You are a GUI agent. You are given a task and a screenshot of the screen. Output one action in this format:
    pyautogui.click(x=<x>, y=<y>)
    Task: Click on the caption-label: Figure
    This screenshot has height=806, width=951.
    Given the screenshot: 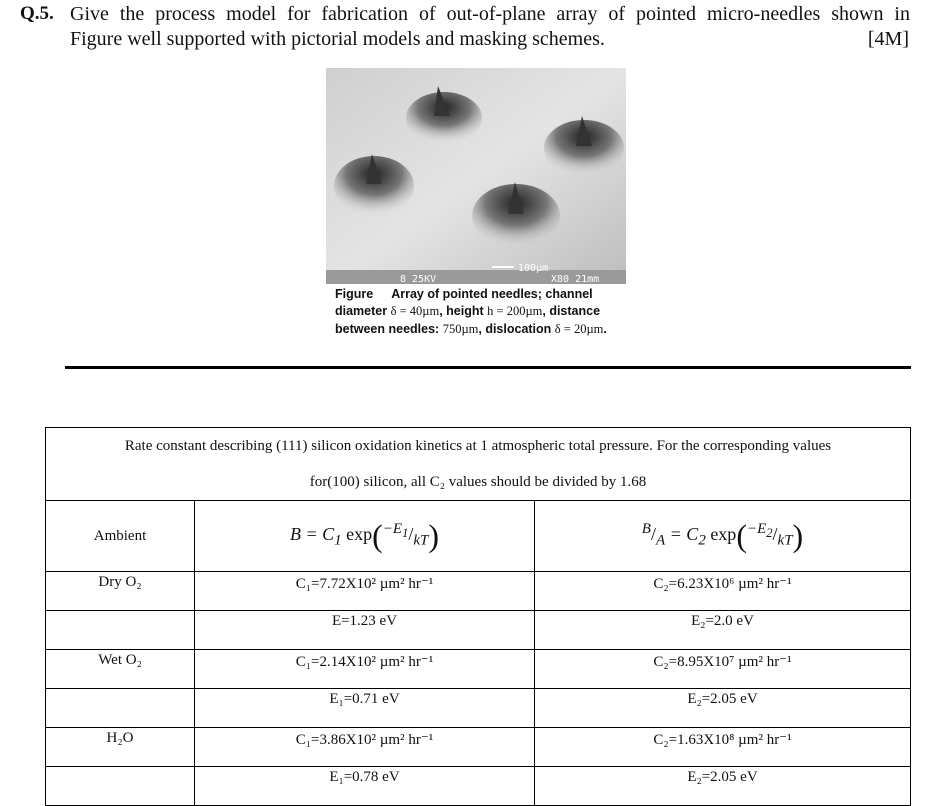 What is the action you would take?
    pyautogui.click(x=354, y=294)
    